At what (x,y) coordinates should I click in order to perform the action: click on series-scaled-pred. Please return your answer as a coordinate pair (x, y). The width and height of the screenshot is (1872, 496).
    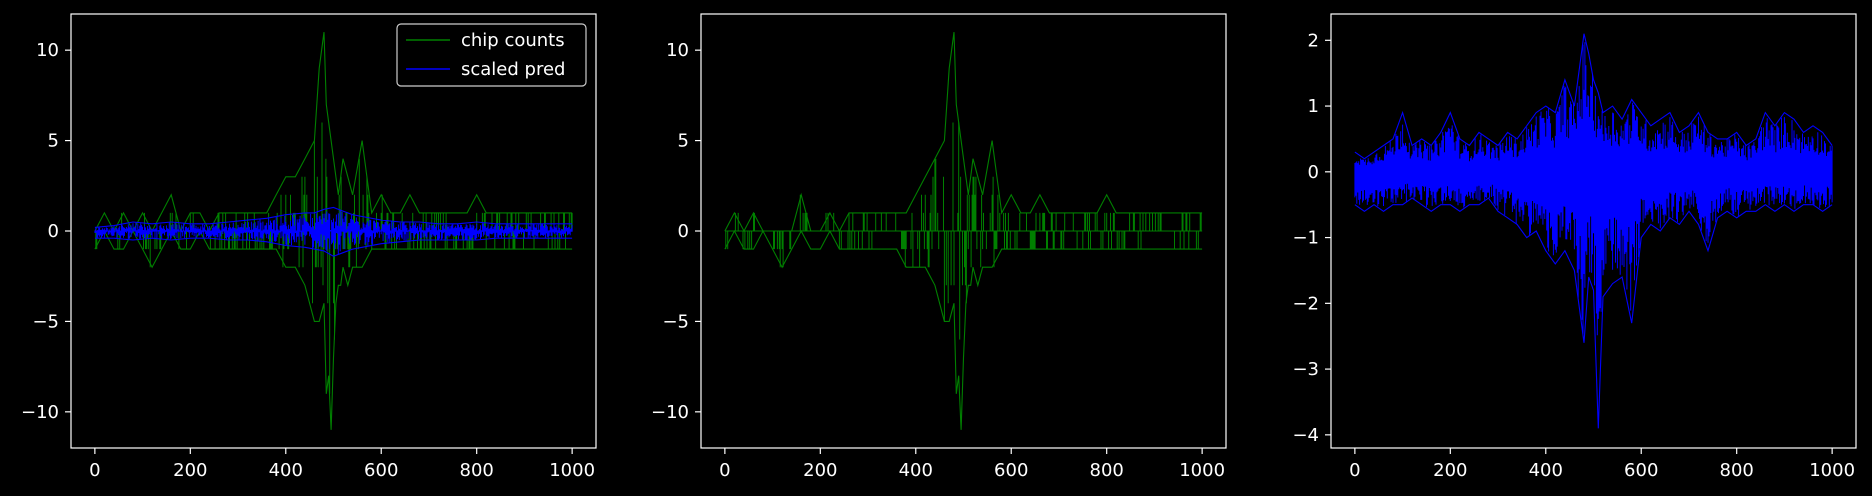
    Looking at the image, I should click on (333, 231).